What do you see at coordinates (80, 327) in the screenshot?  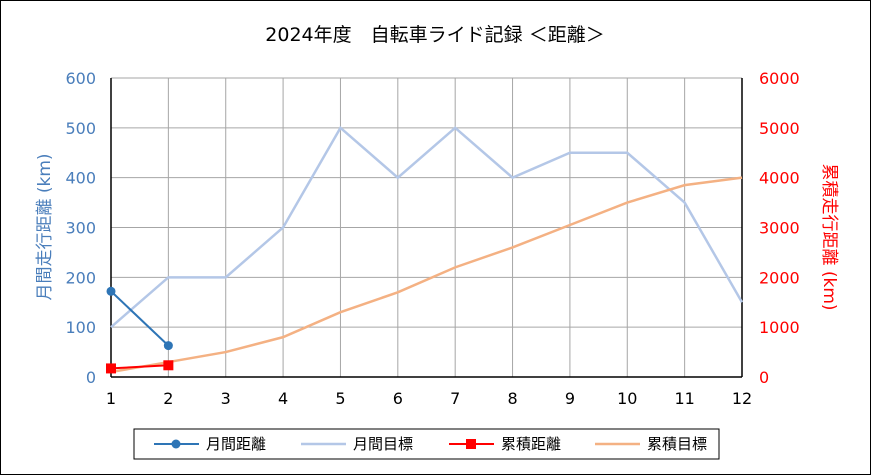 I see `y-tick-label-left: 100` at bounding box center [80, 327].